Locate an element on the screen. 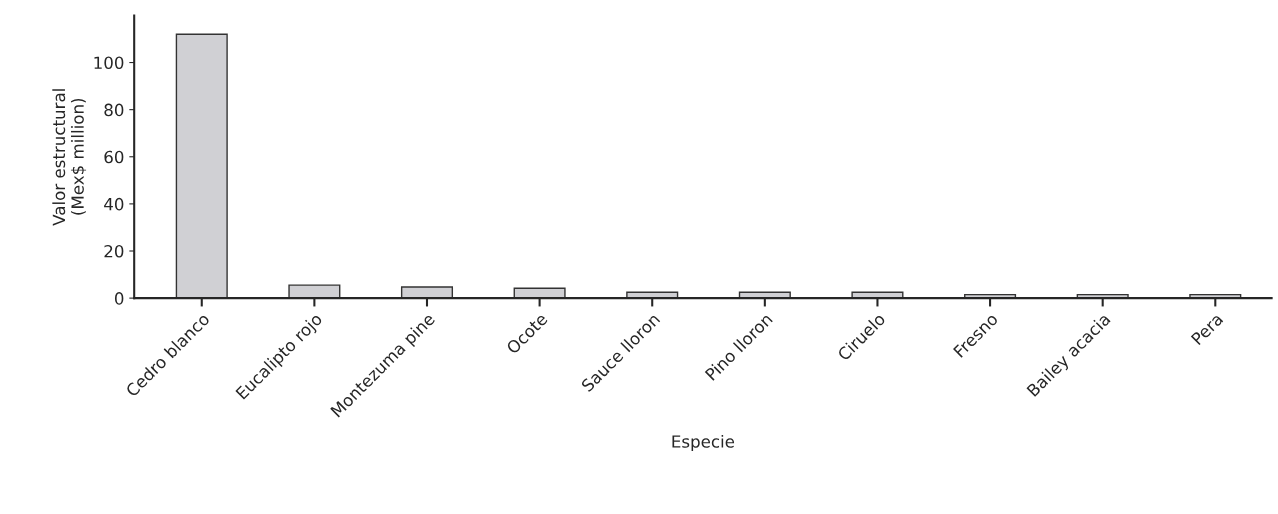 This screenshot has height=514, width=1278. y-tick-label: 60 is located at coordinates (114, 157).